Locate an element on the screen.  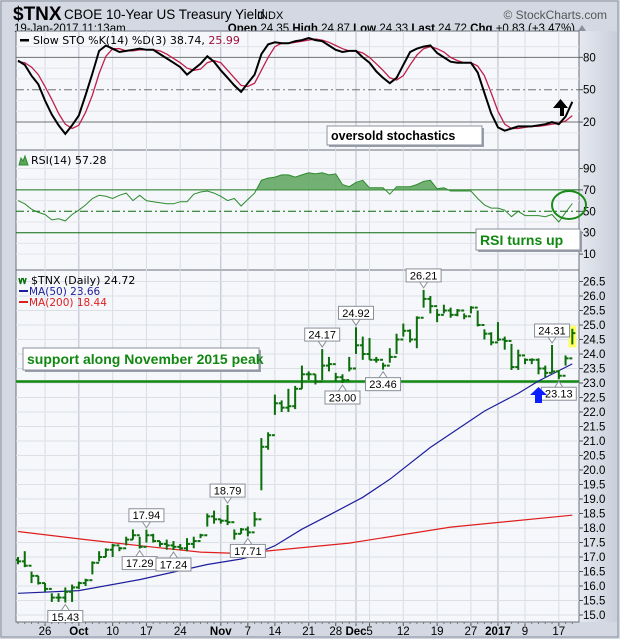
rsi-y-label: 10 is located at coordinates (589, 255).